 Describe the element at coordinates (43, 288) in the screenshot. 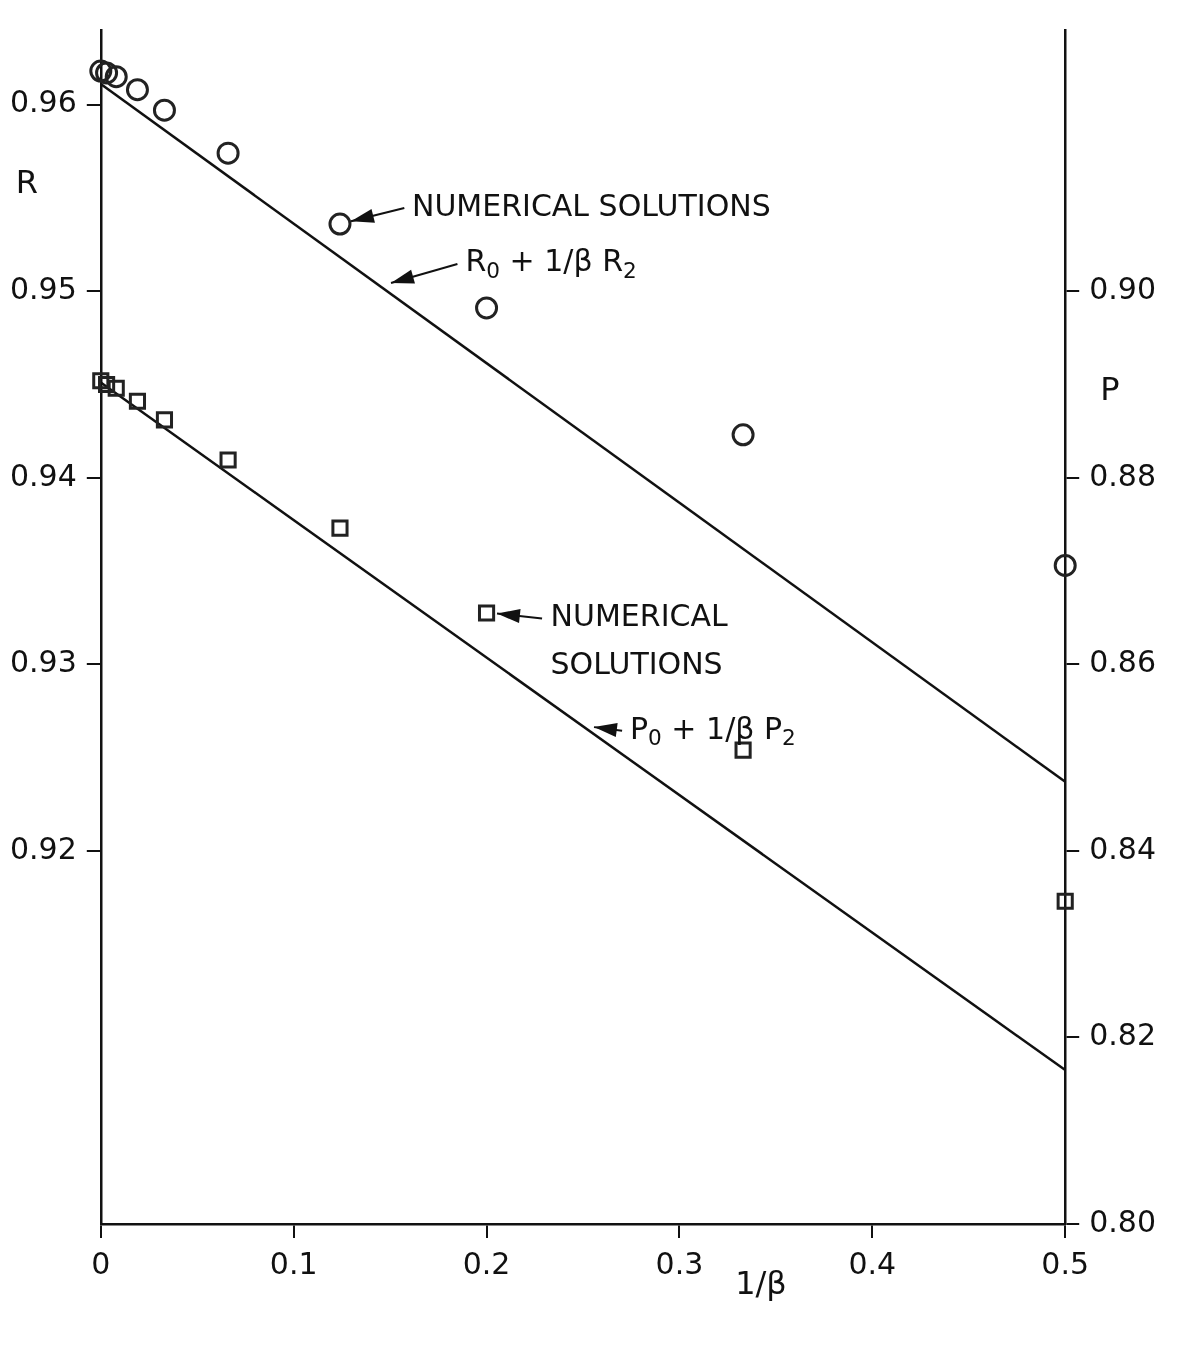

I see `y-tick-label: 0.95` at that location.